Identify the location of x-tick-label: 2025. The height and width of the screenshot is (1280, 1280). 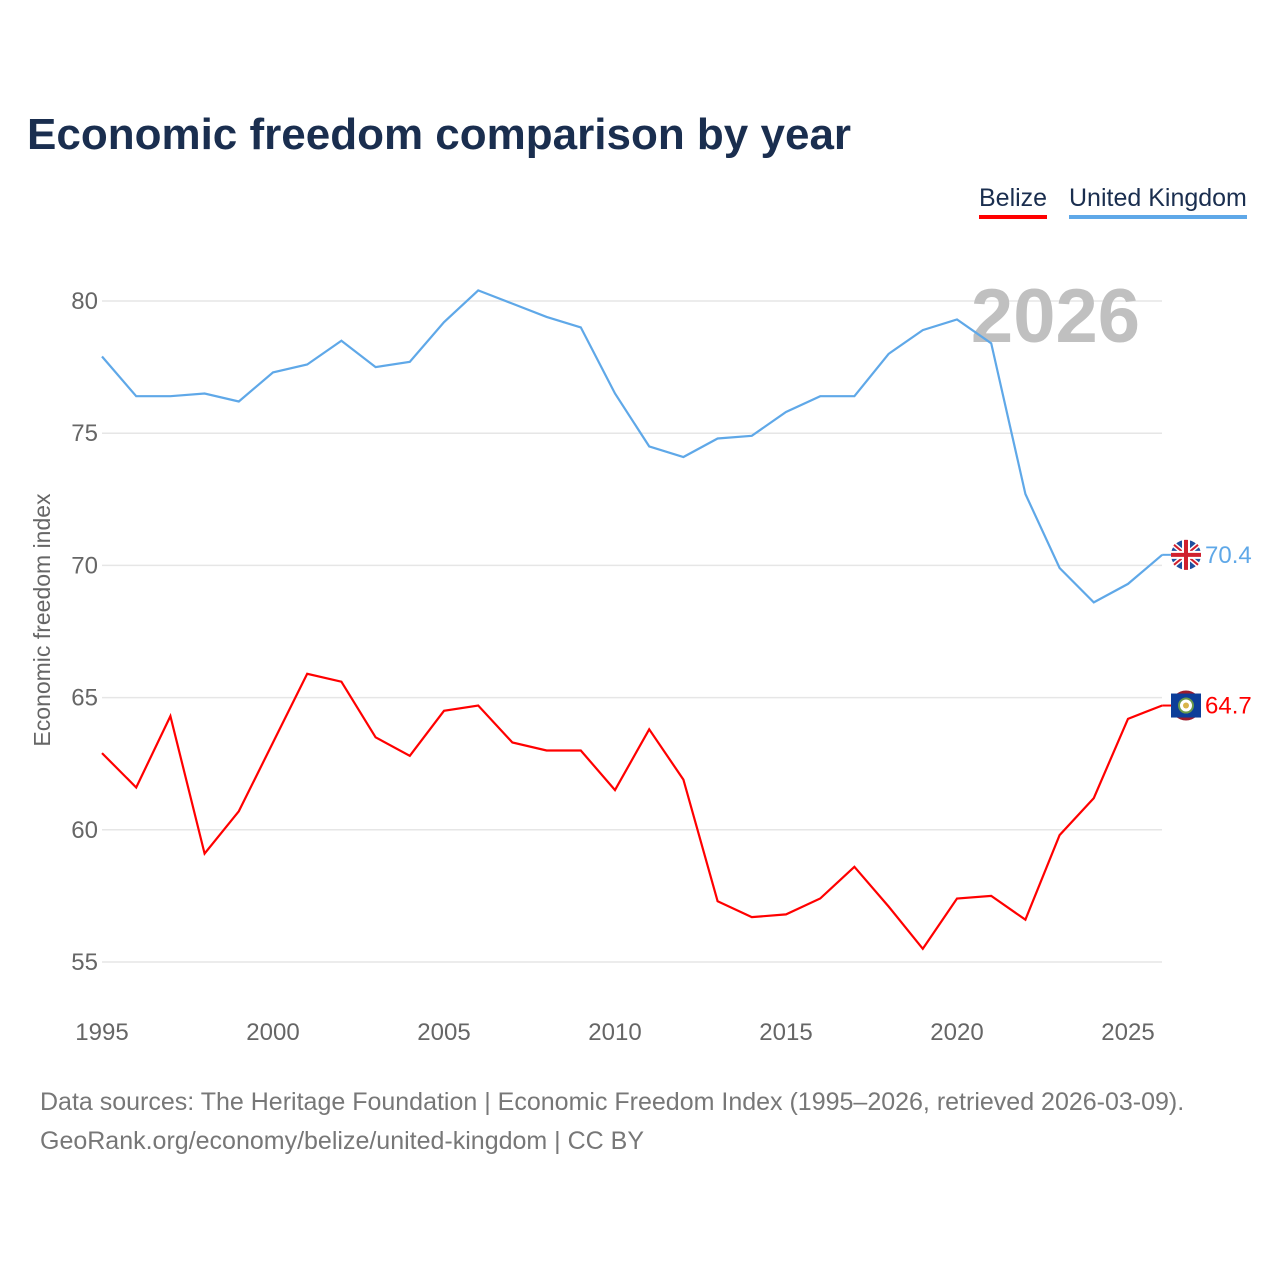
(1127, 1032).